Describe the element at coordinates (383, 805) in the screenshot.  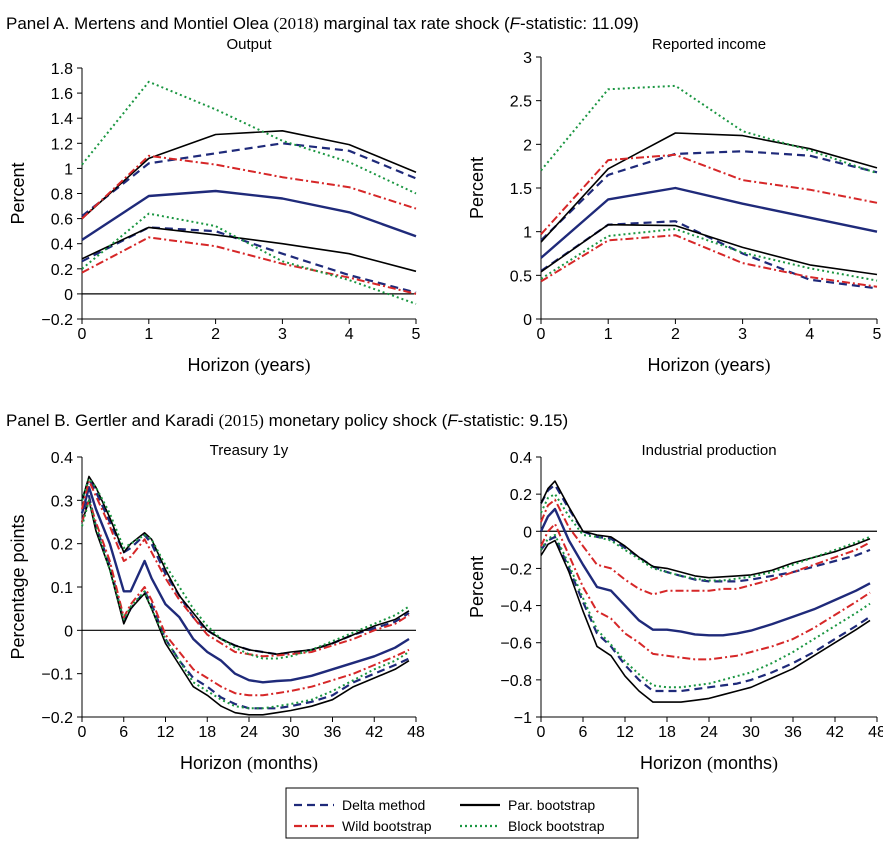
I see `legend-label: Delta method` at that location.